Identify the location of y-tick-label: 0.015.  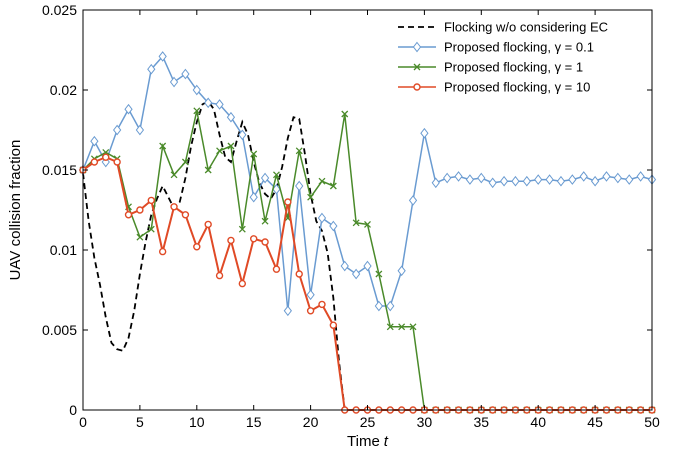
(59, 170).